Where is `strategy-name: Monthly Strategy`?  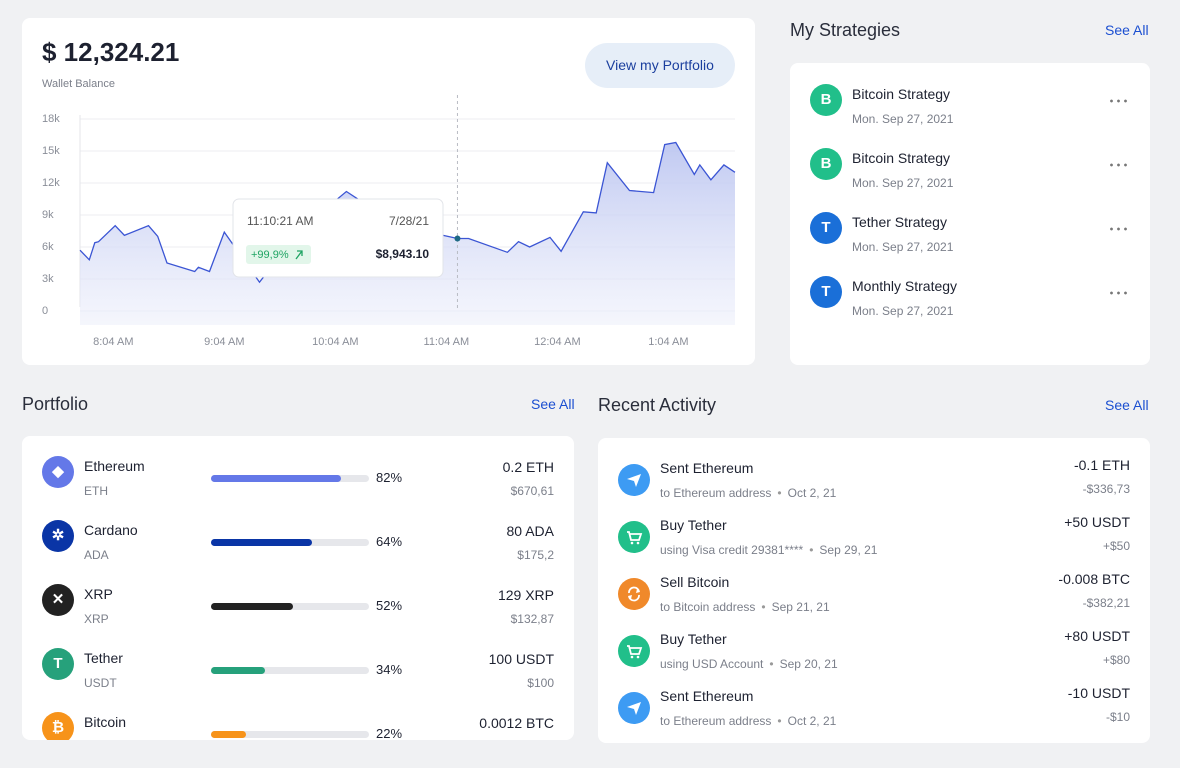 strategy-name: Monthly Strategy is located at coordinates (905, 286).